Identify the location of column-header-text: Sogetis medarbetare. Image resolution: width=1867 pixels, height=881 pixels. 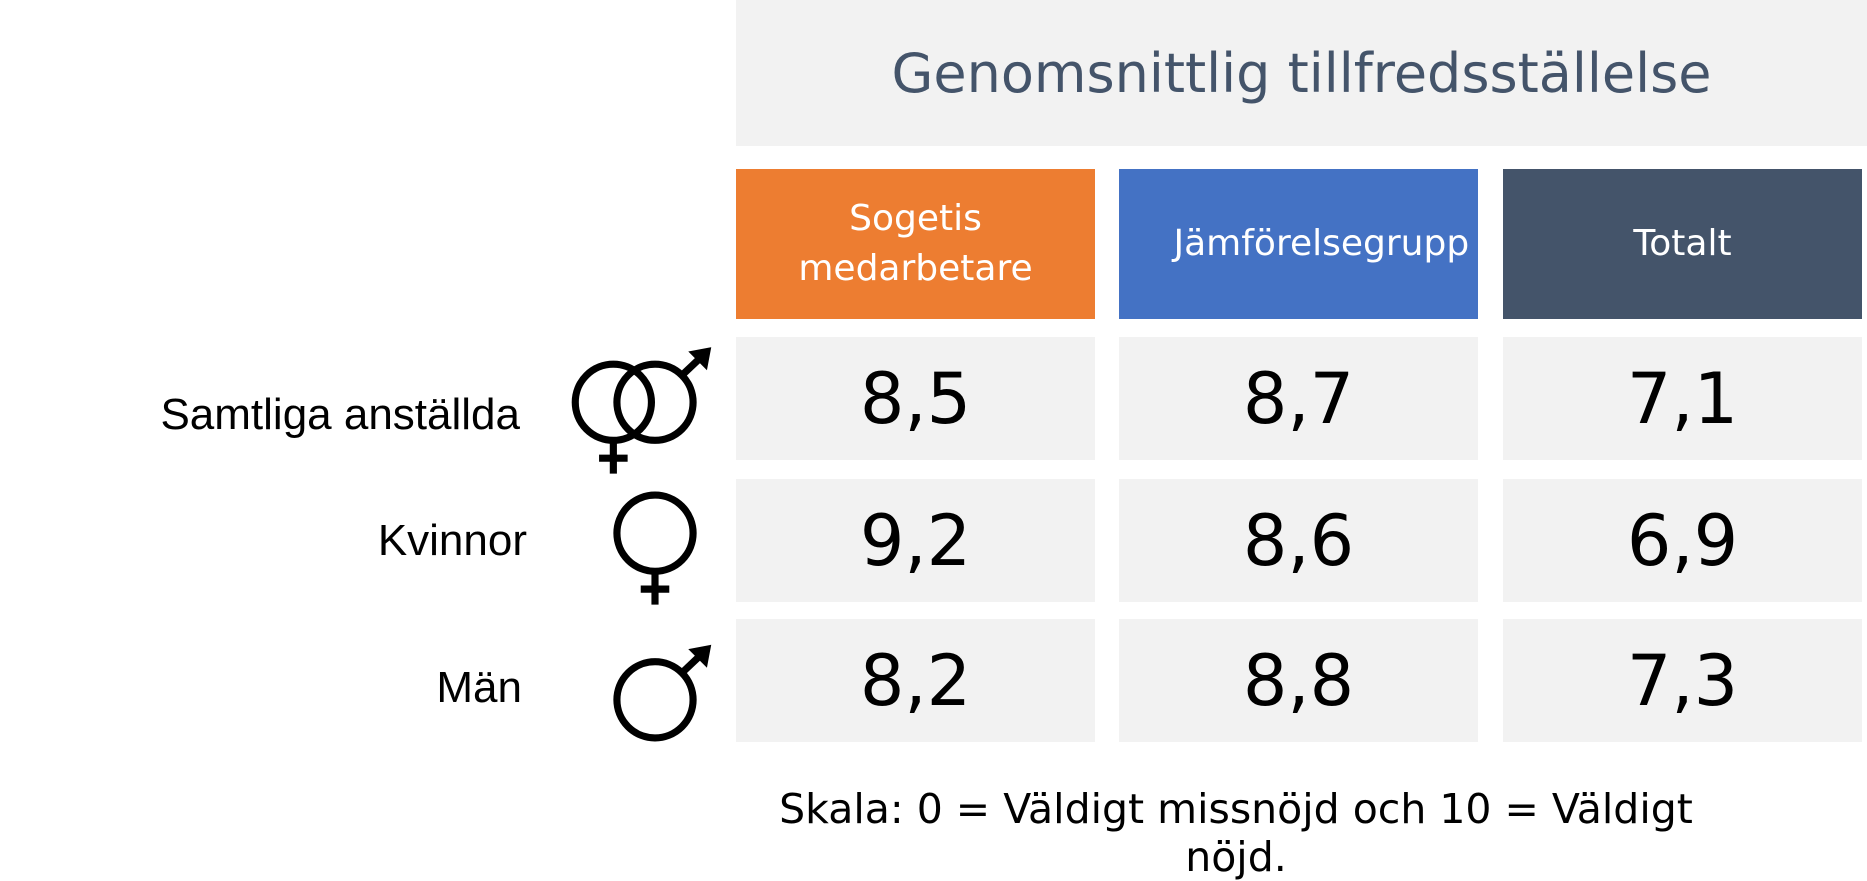
(915, 243).